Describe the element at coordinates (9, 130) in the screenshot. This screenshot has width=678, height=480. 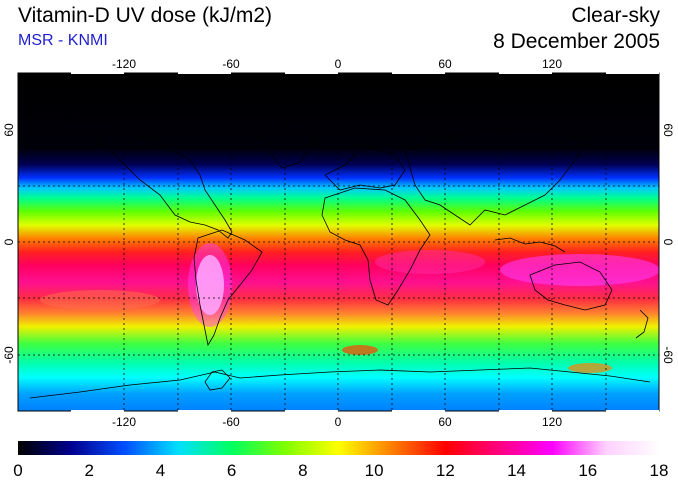
I see `lat-tick-left-label: 60` at that location.